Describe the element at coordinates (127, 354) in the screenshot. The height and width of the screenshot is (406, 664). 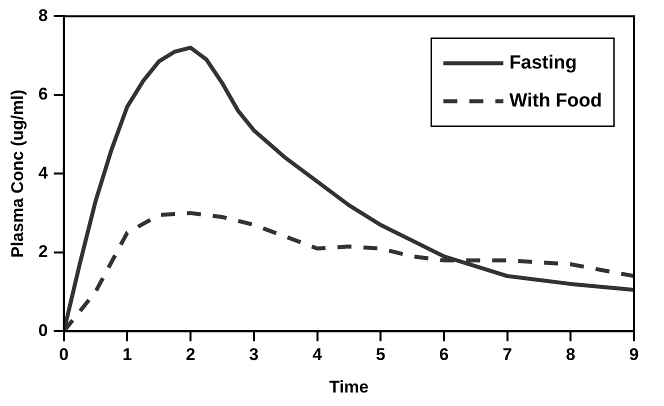
I see `x-tick-label: 1` at that location.